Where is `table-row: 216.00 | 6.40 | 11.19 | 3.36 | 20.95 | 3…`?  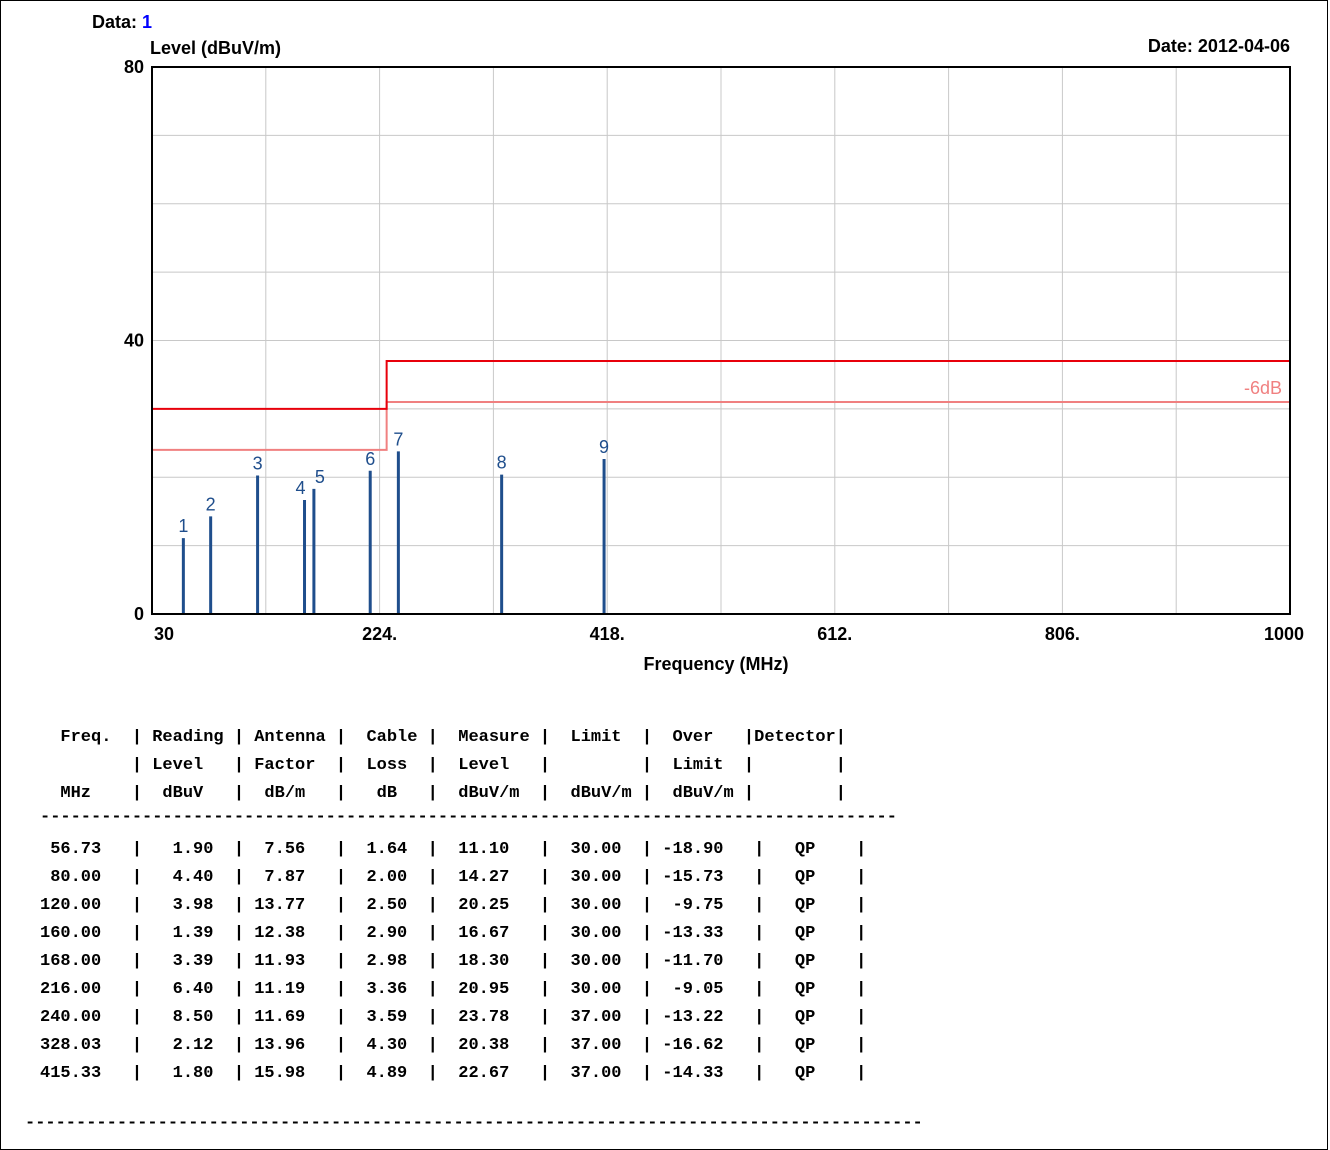
table-row: 216.00 | 6.40 | 11.19 | 3.36 | 20.95 | 3… is located at coordinates (453, 989).